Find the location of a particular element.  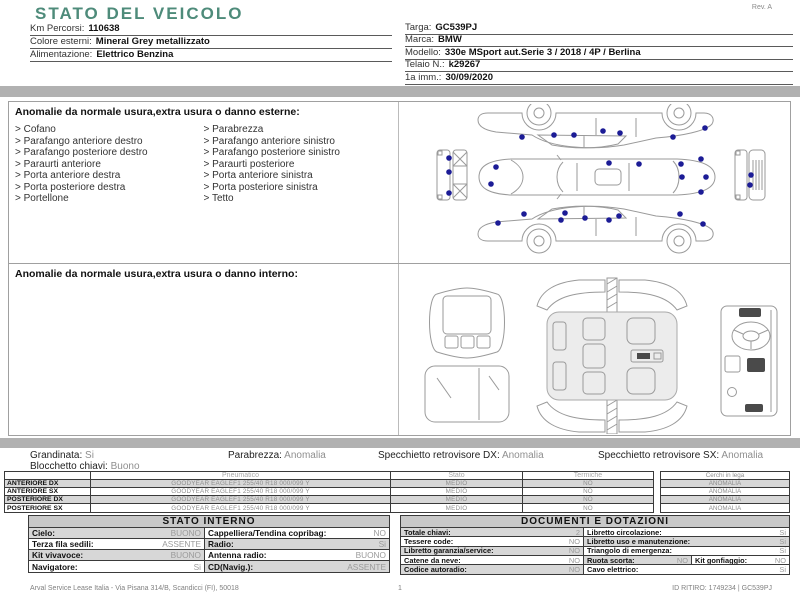

damage-markers is located at coordinates (600, 176).